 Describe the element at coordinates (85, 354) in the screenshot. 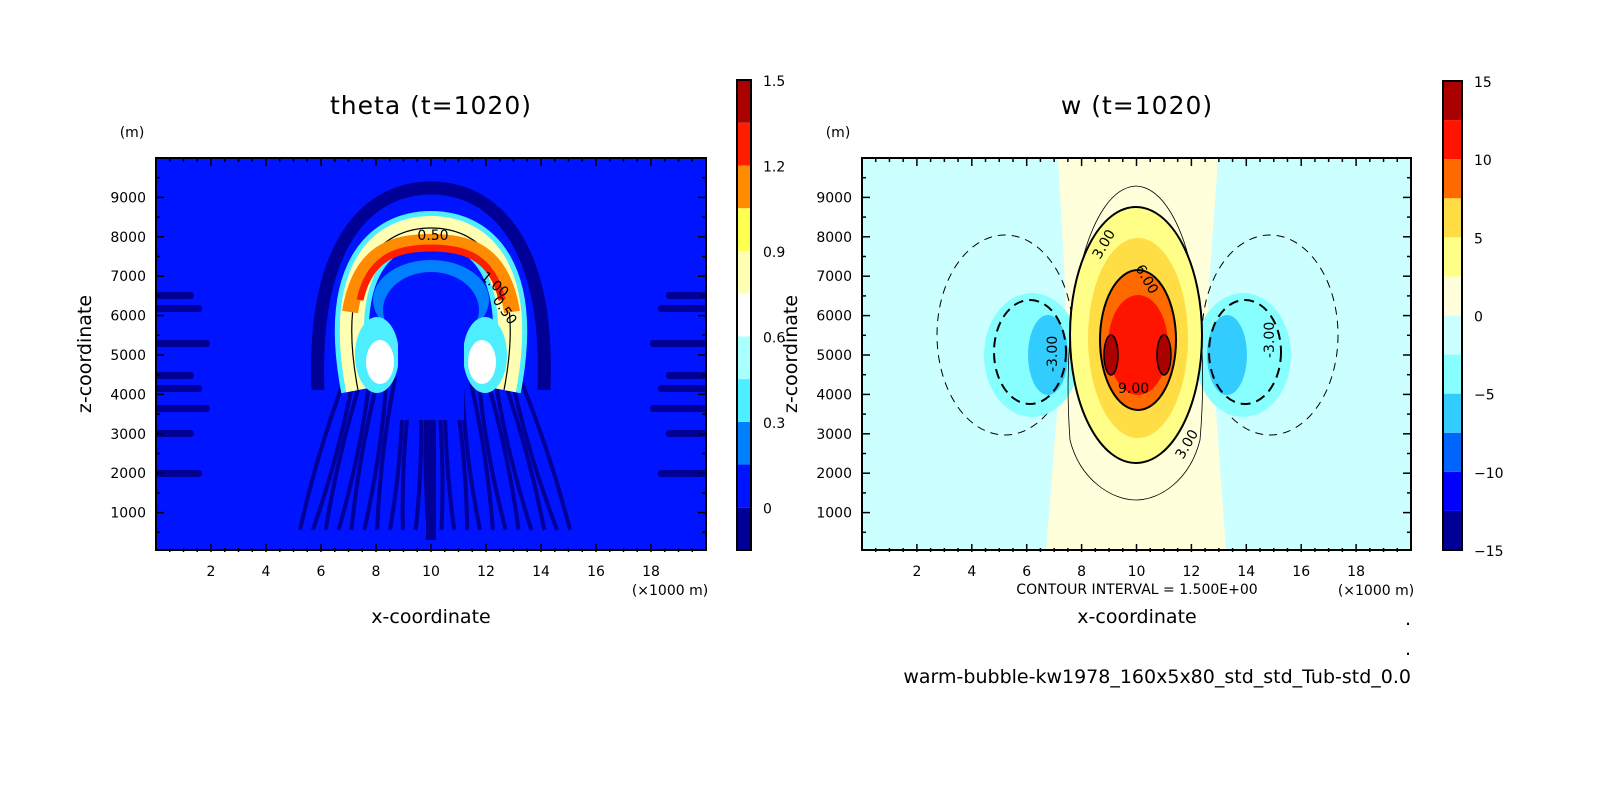

I see `theta-y-label: z-coordinate` at that location.